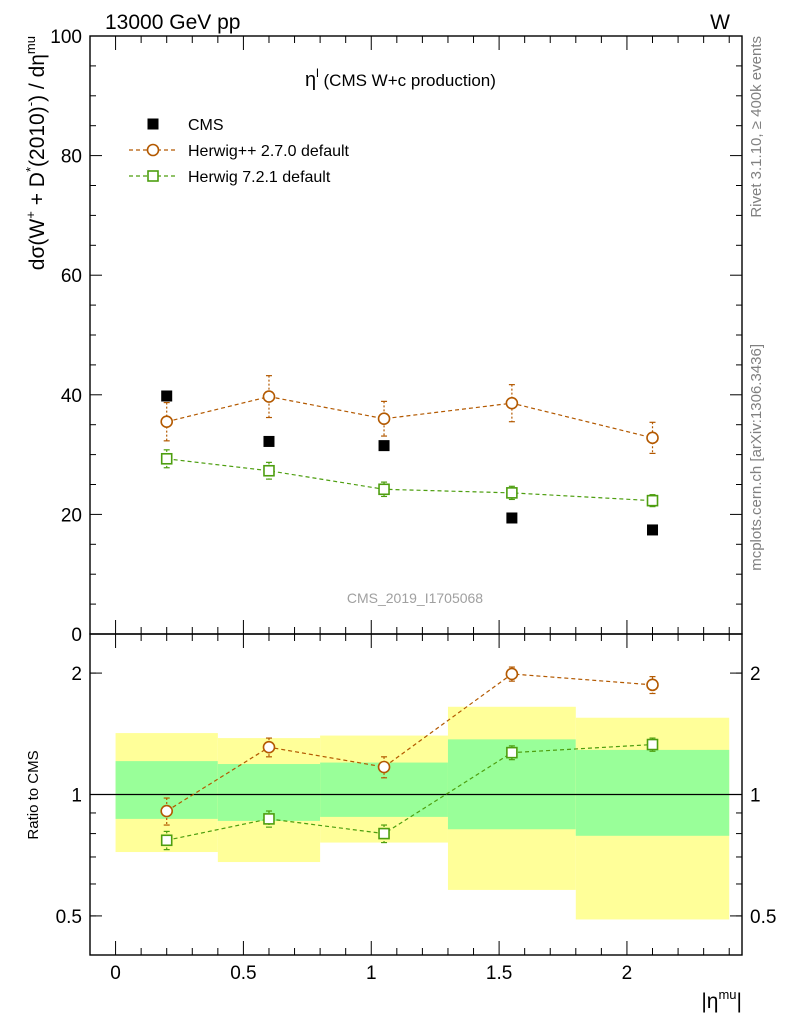  Describe the element at coordinates (71, 515) in the screenshot. I see `main-ytick-label-1: 20` at that location.